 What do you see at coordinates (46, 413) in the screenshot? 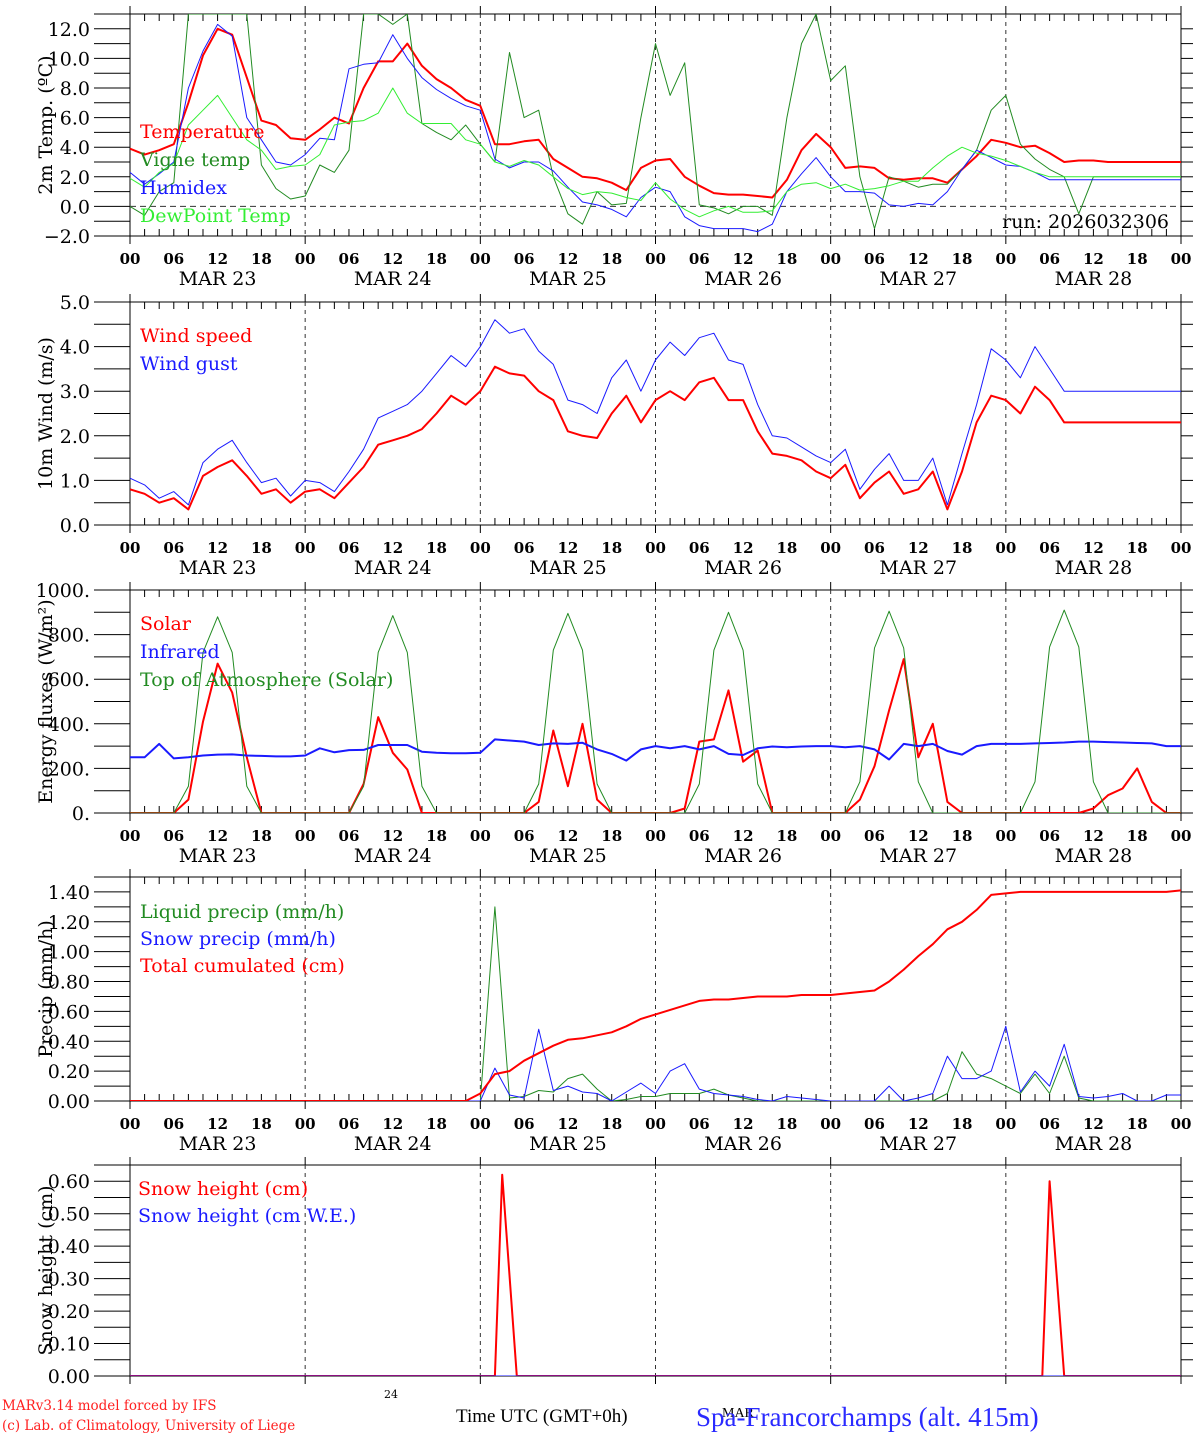
I see `y-axis-label: 10m Wind (m/s)` at bounding box center [46, 413].